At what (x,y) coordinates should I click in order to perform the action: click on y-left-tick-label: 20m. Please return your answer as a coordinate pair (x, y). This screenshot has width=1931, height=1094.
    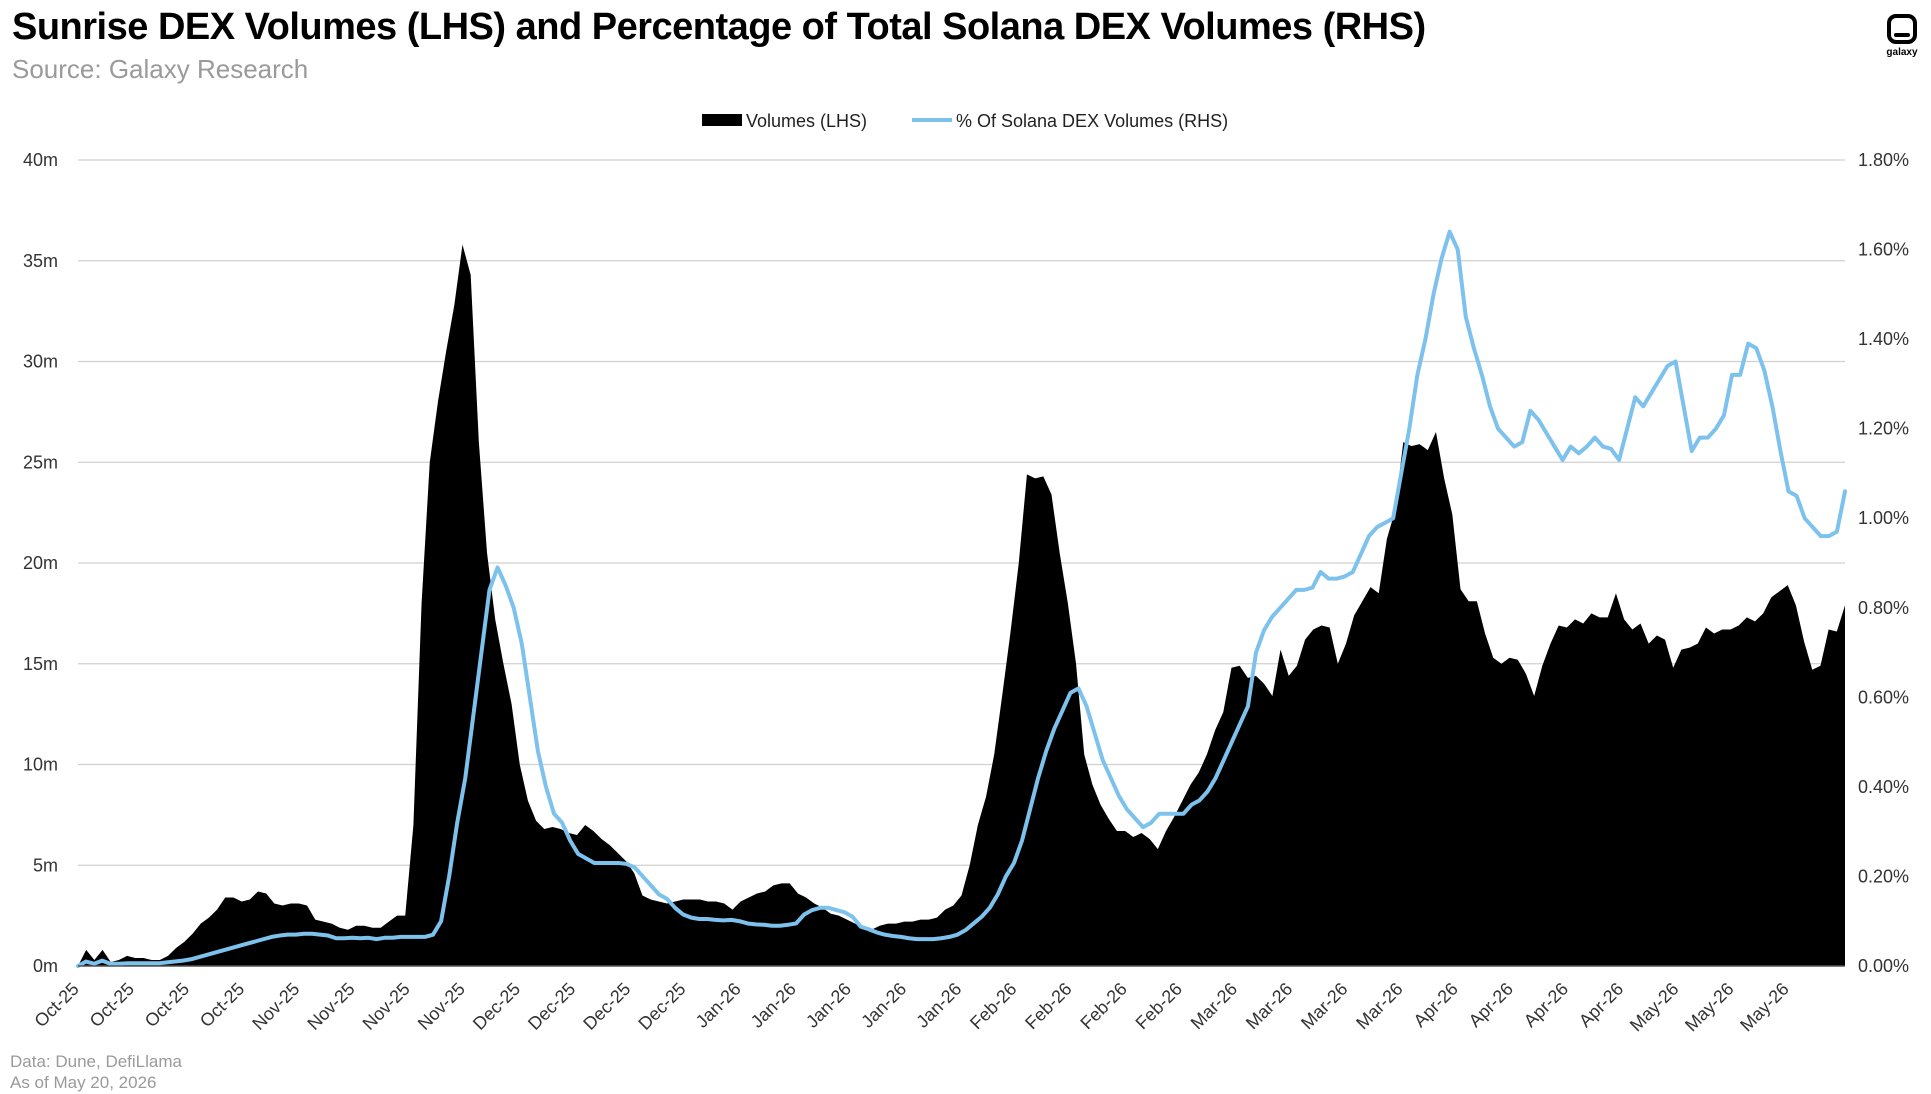
    Looking at the image, I should click on (40, 563).